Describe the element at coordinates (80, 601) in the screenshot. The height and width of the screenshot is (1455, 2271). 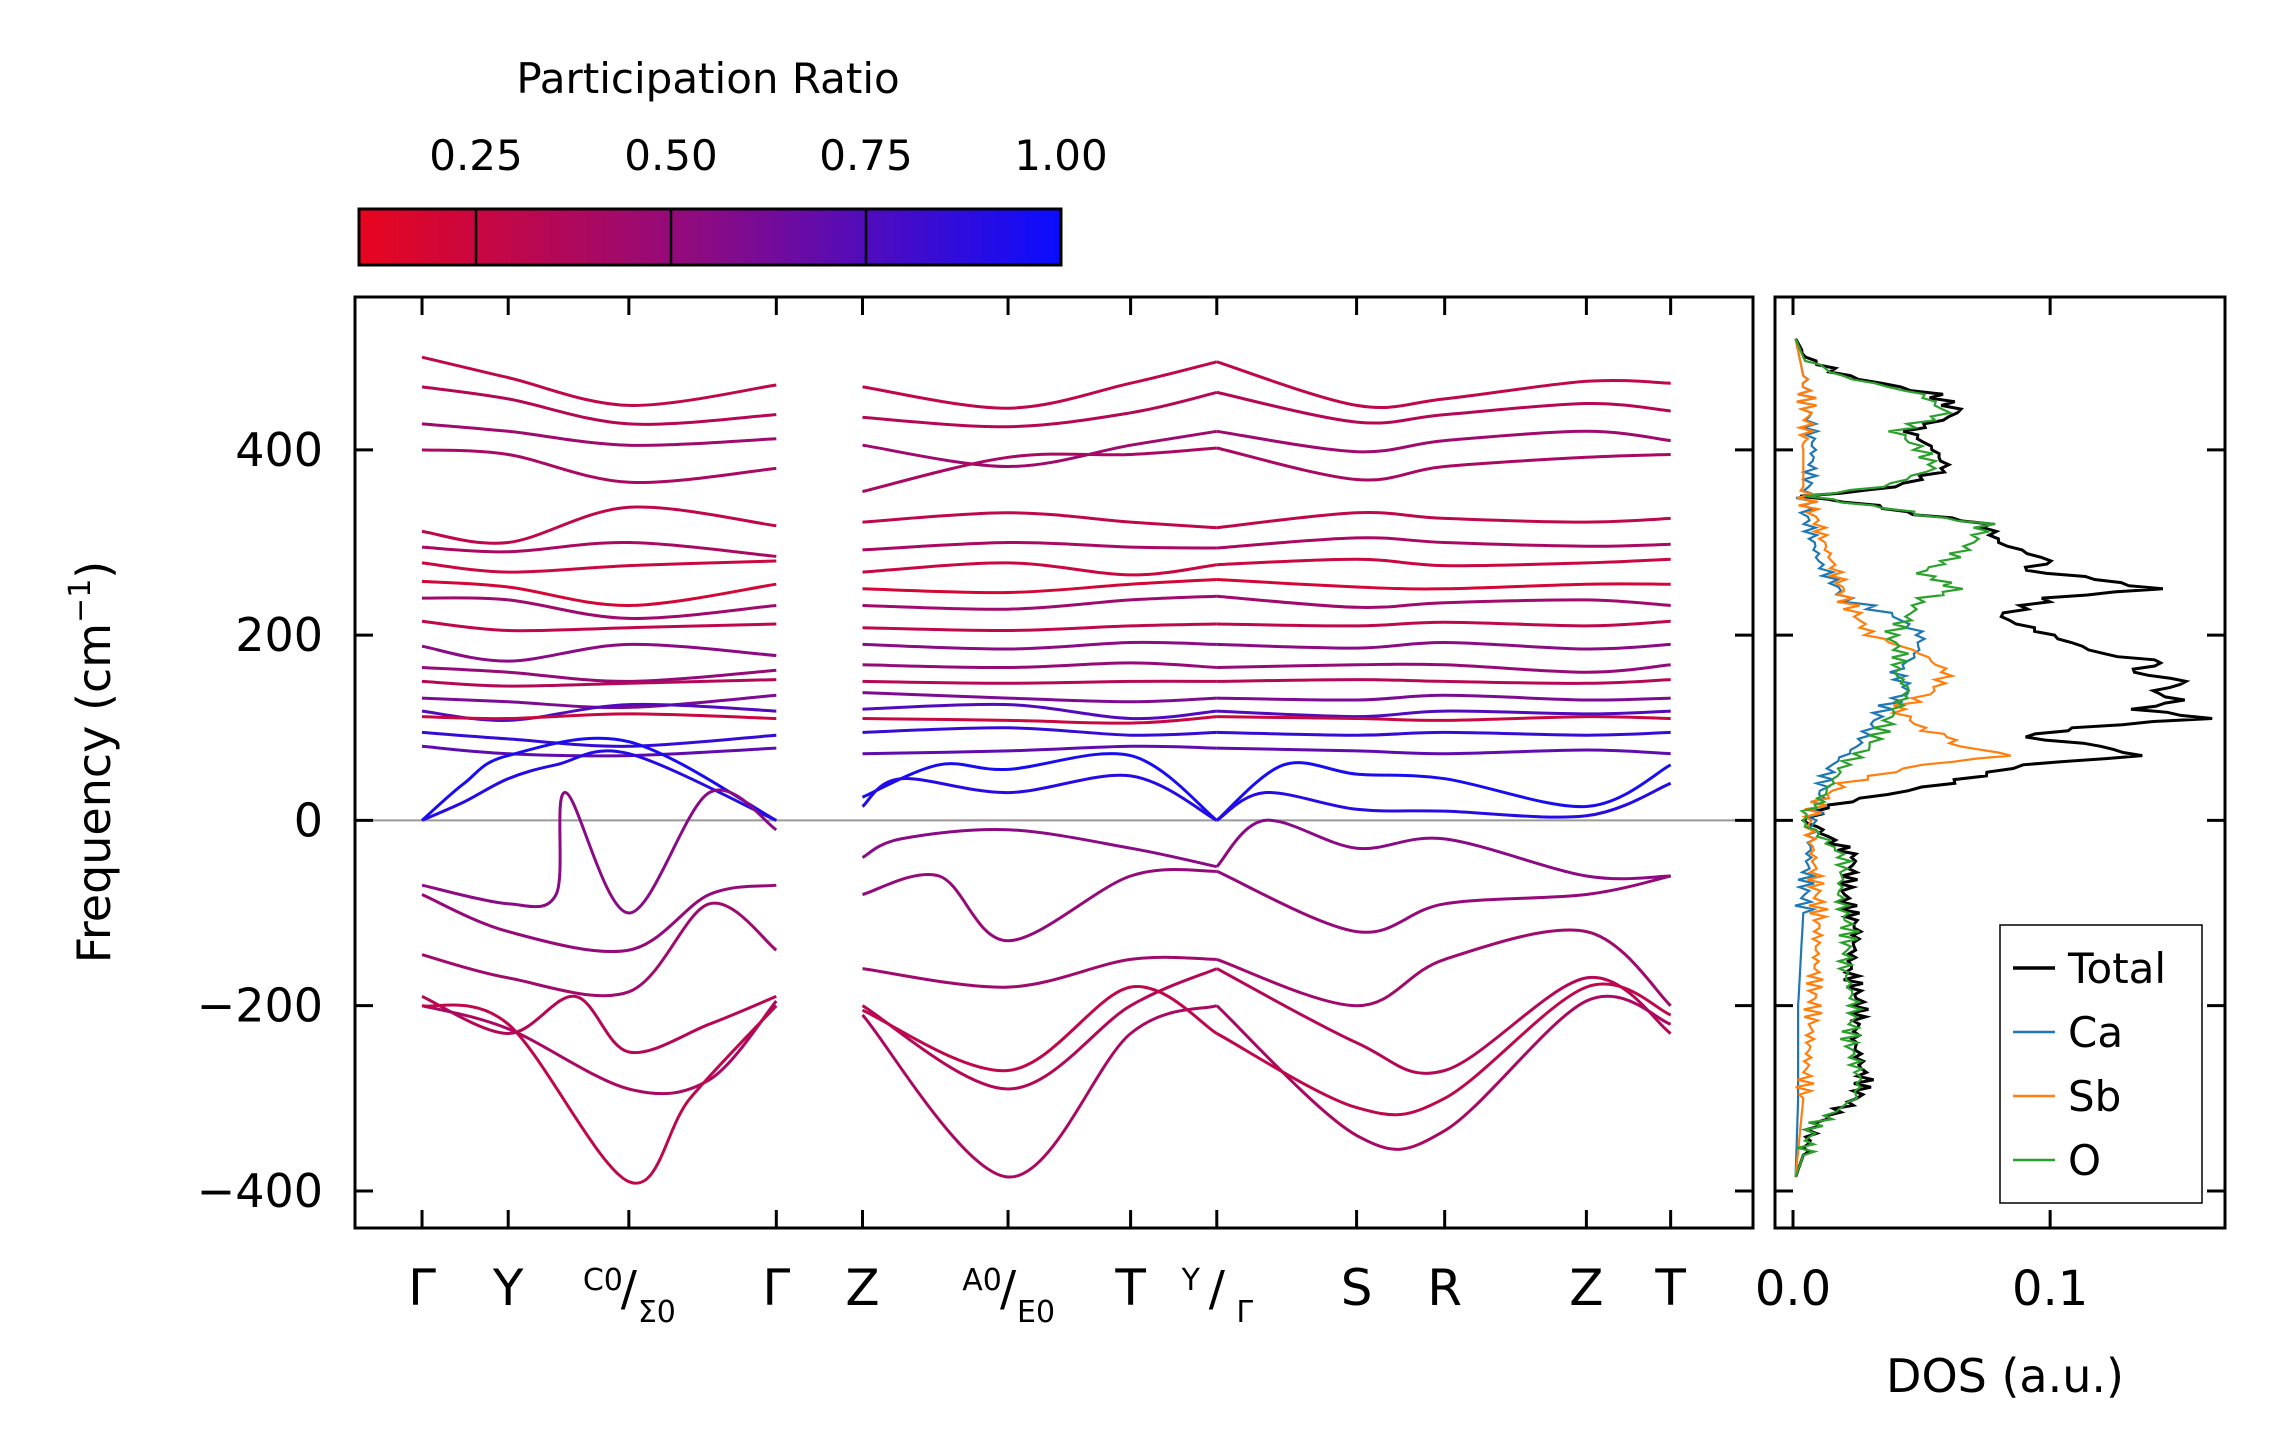
I see `y-axis-label-superscript: −1` at that location.